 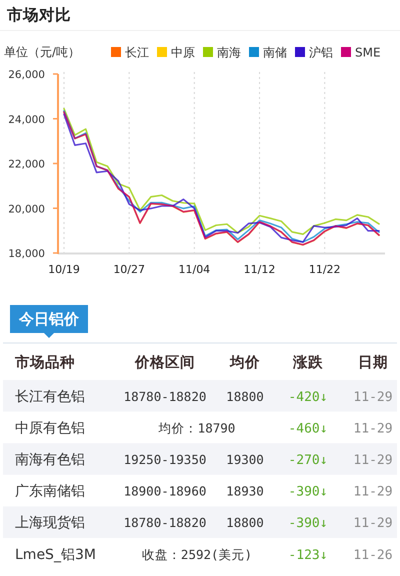 I want to click on category-label: 涨跌, so click(x=308, y=362).